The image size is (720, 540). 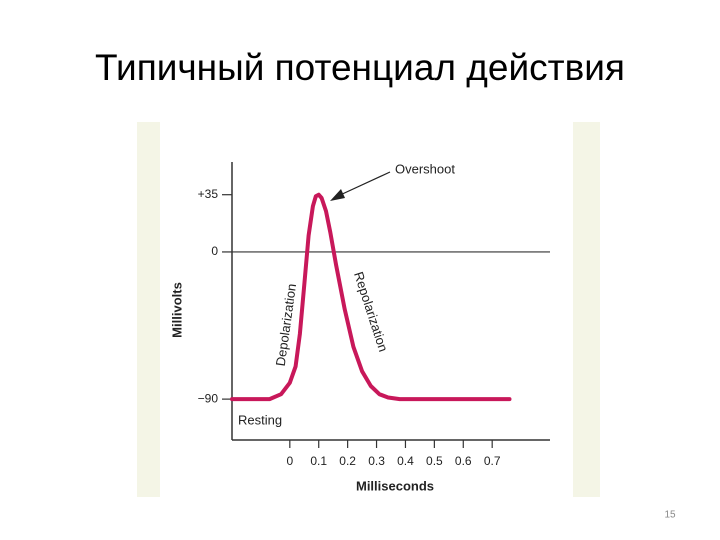 I want to click on x-tick-label: 0, so click(x=289, y=461).